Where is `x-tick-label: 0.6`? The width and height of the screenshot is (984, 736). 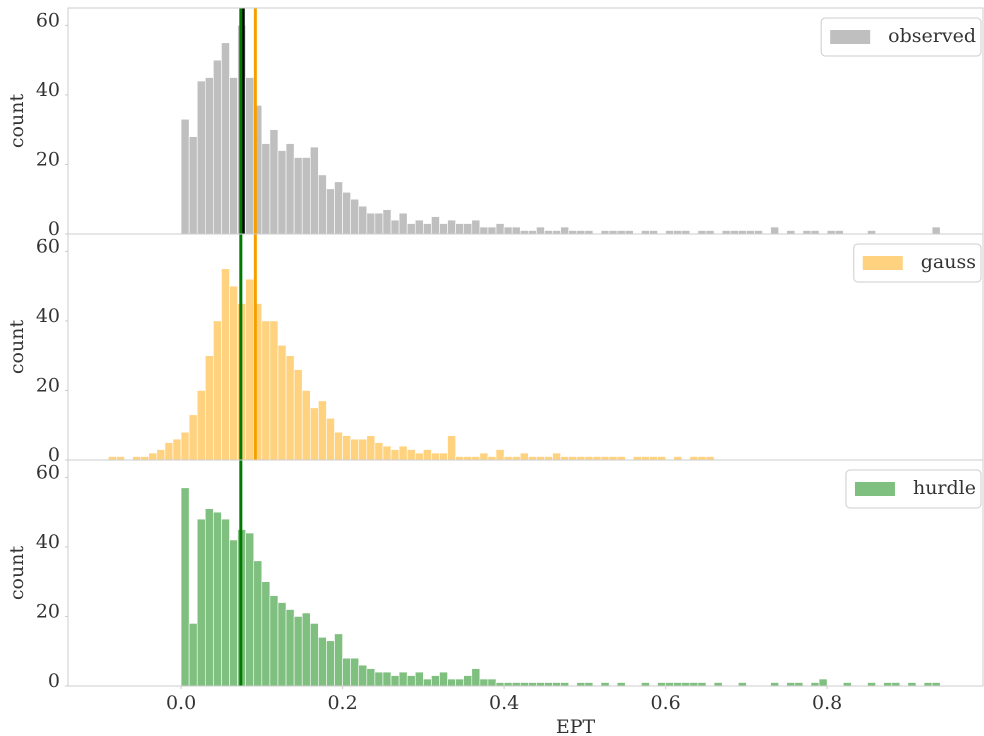 x-tick-label: 0.6 is located at coordinates (666, 703).